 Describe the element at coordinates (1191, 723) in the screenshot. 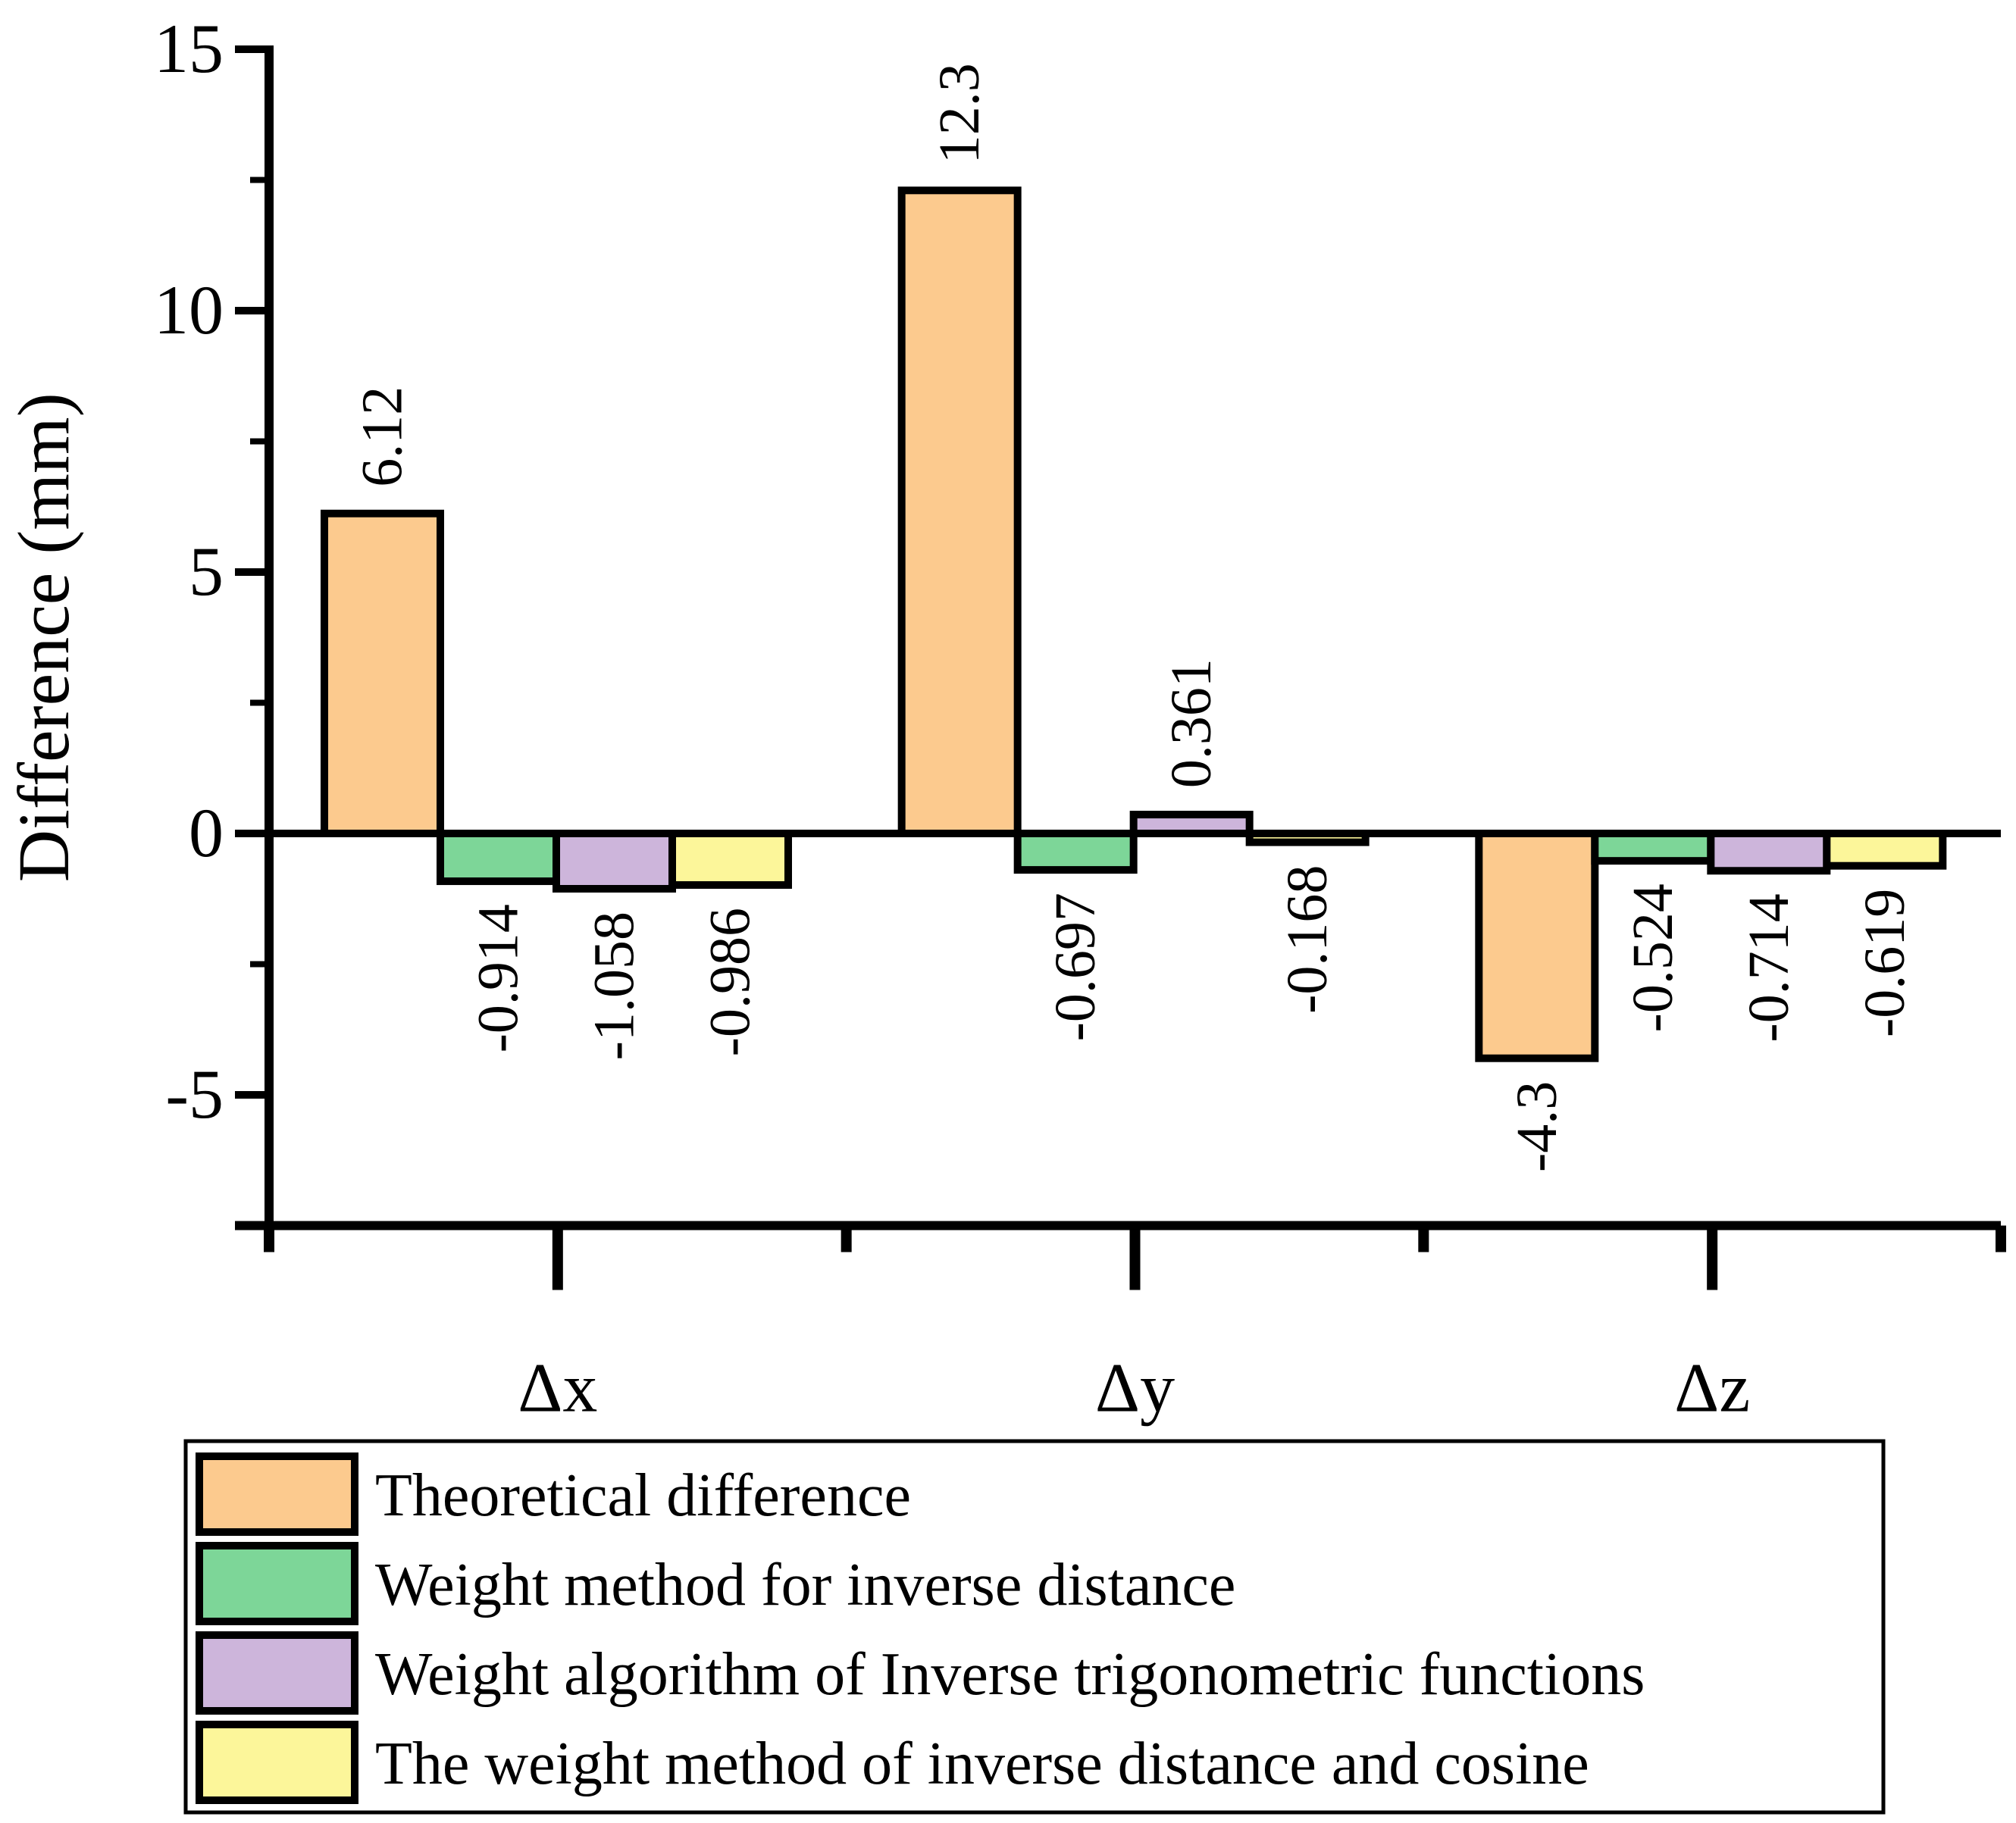

I see `data-label: 0.361` at that location.